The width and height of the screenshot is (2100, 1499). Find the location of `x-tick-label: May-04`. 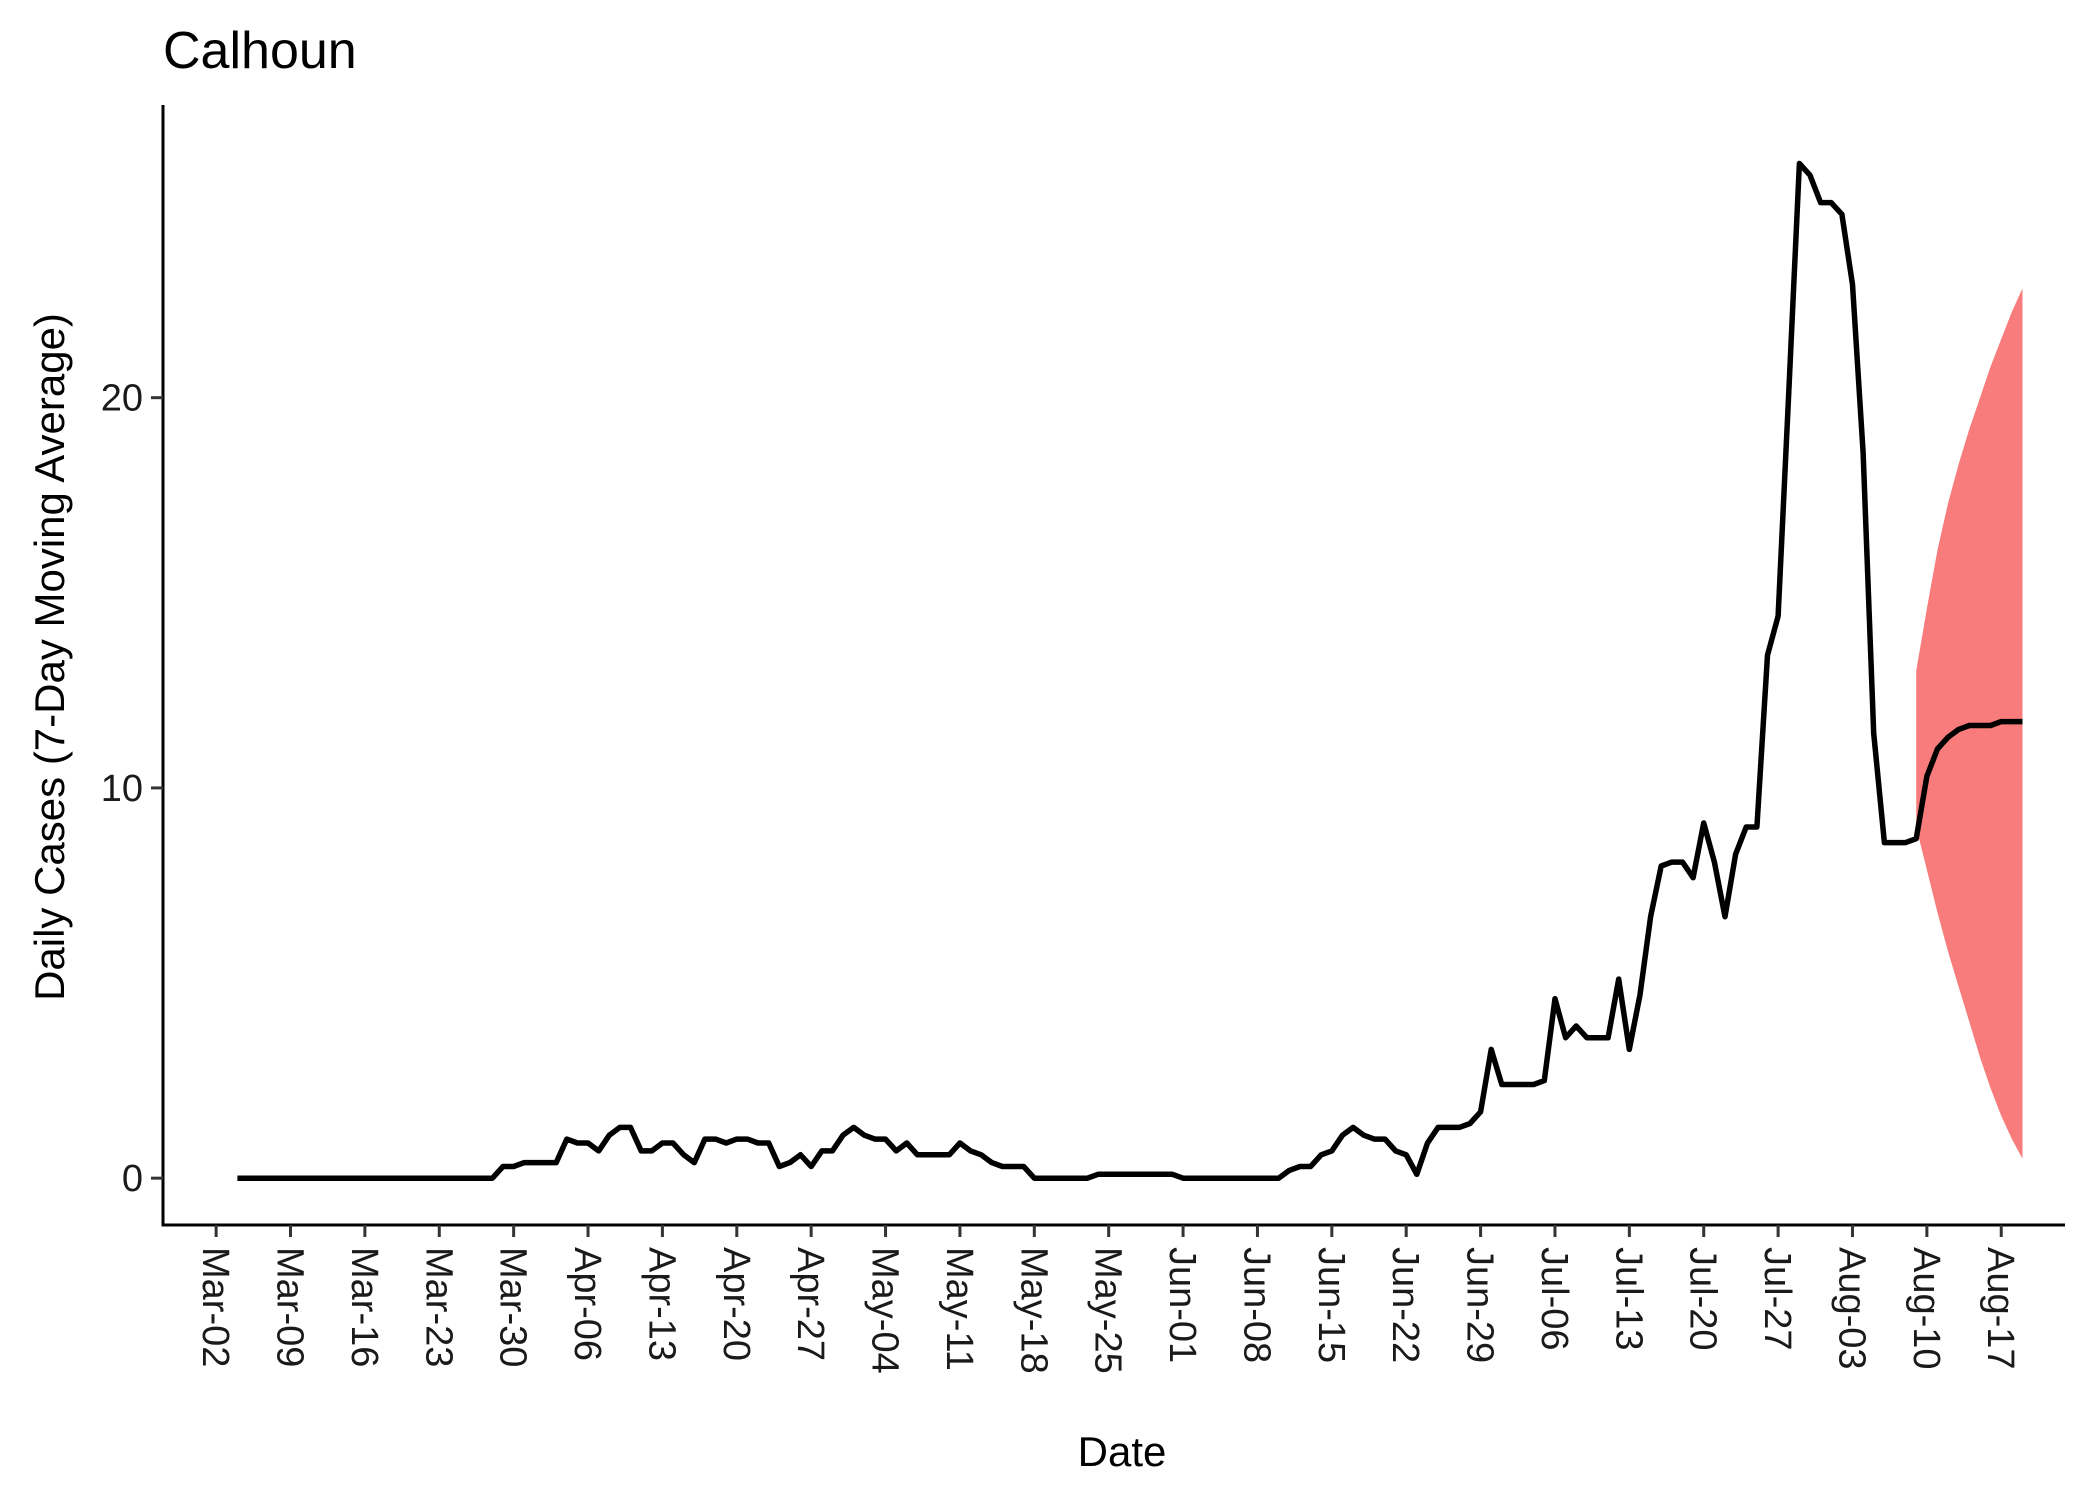

x-tick-label: May-04 is located at coordinates (885, 1310).